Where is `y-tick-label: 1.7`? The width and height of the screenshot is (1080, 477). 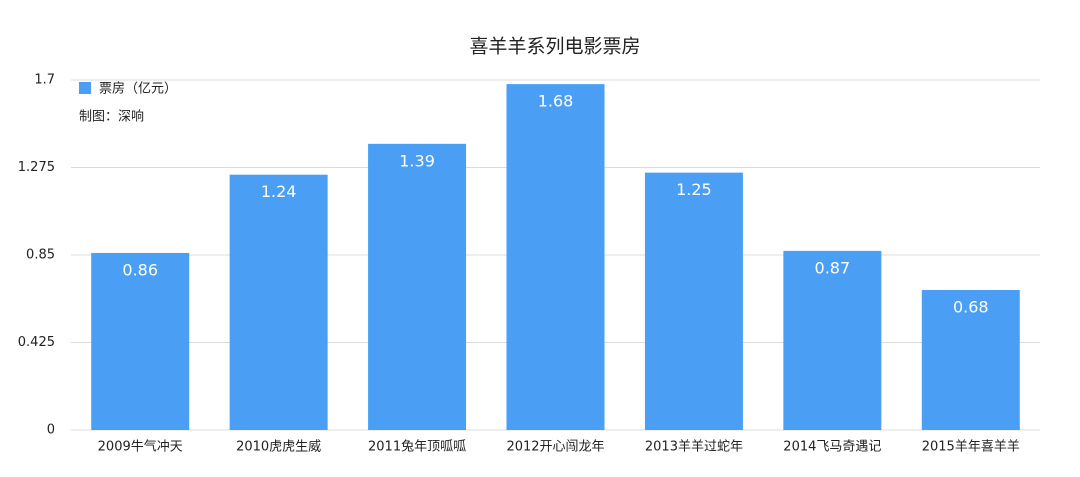 y-tick-label: 1.7 is located at coordinates (44, 80).